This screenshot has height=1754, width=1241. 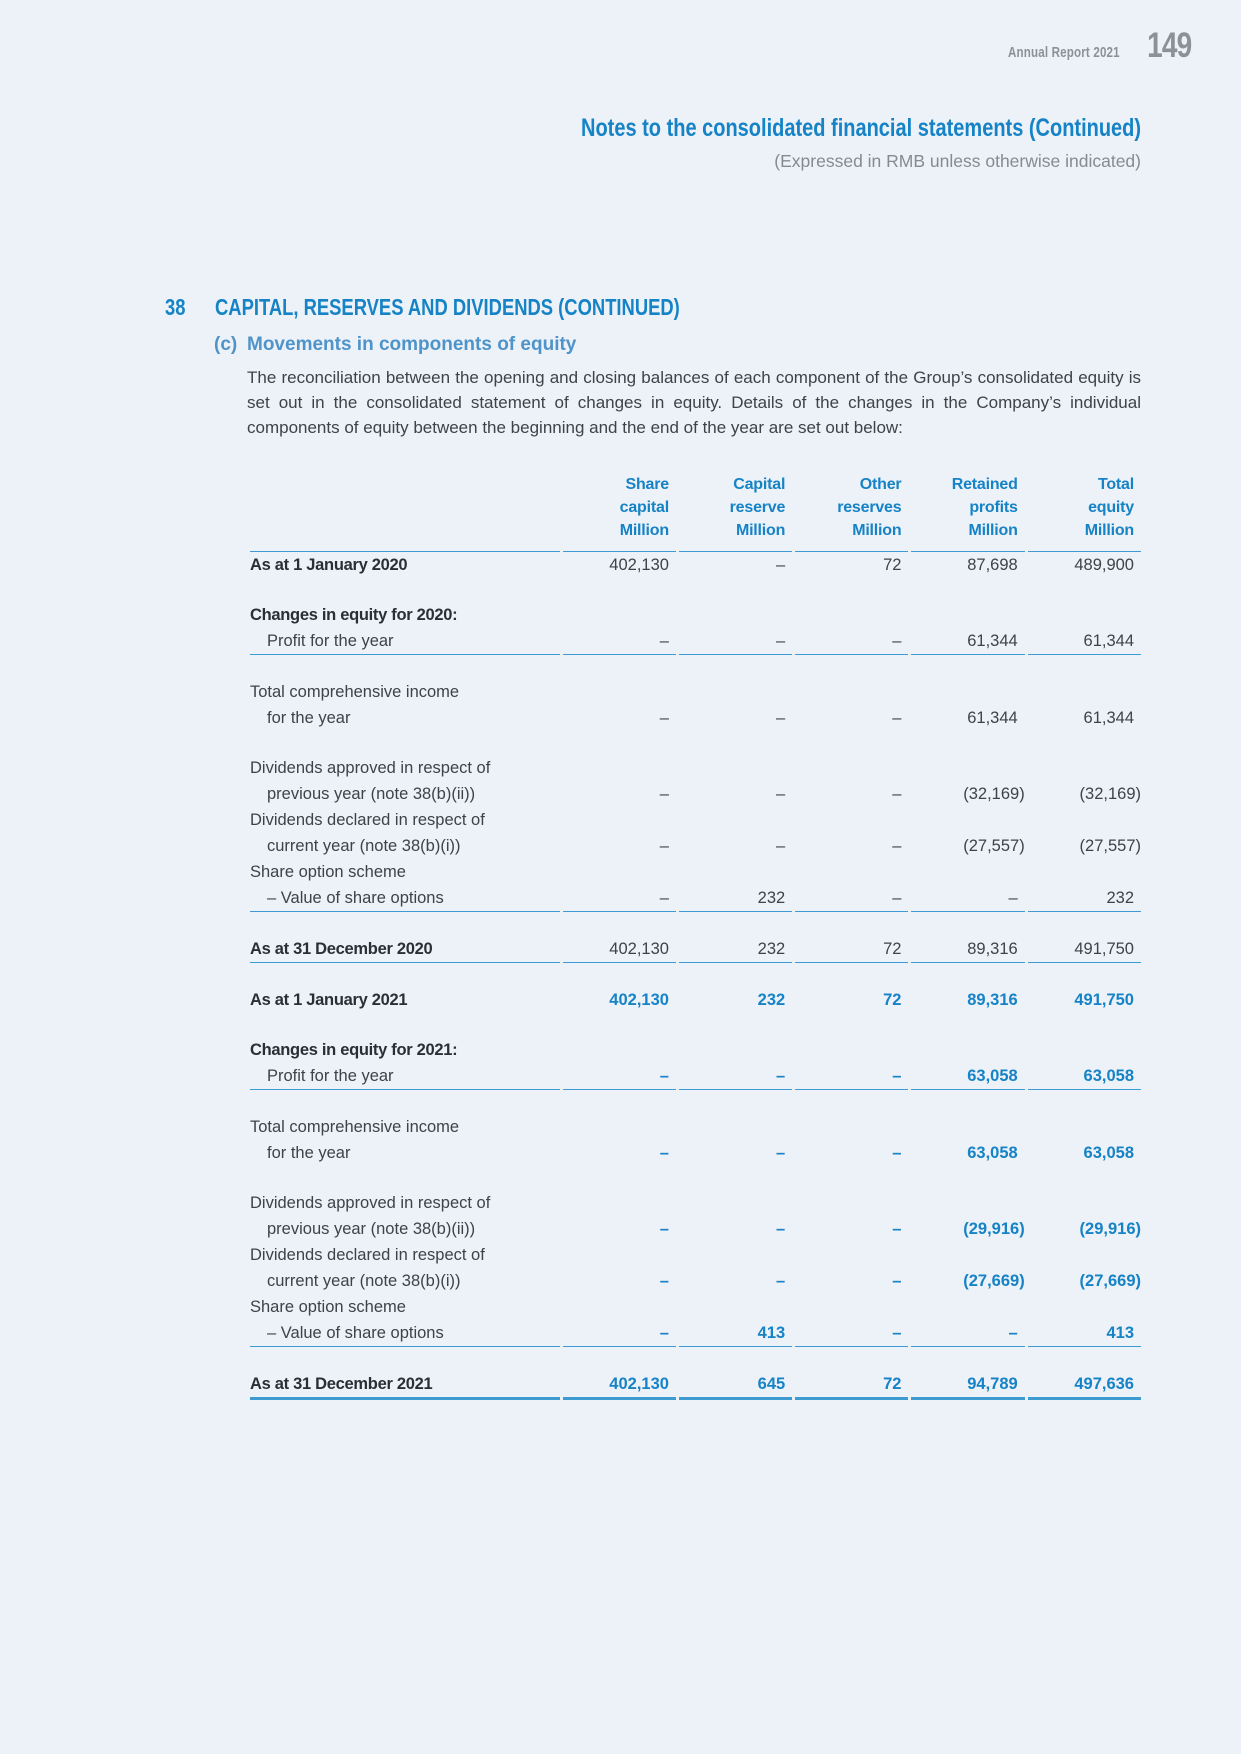 I want to click on subsection-label: (c), so click(x=226, y=344).